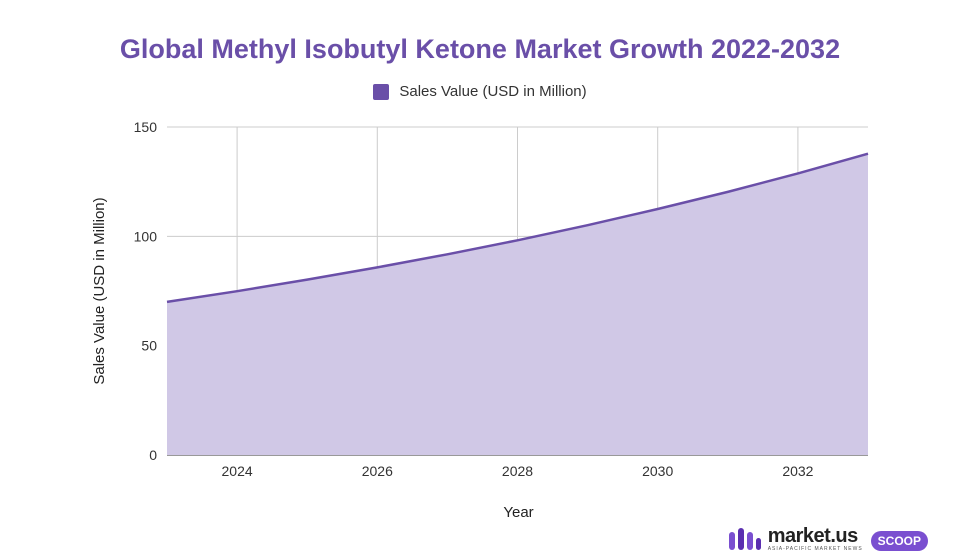 The image size is (960, 560). I want to click on y-tick-label: 0, so click(153, 455).